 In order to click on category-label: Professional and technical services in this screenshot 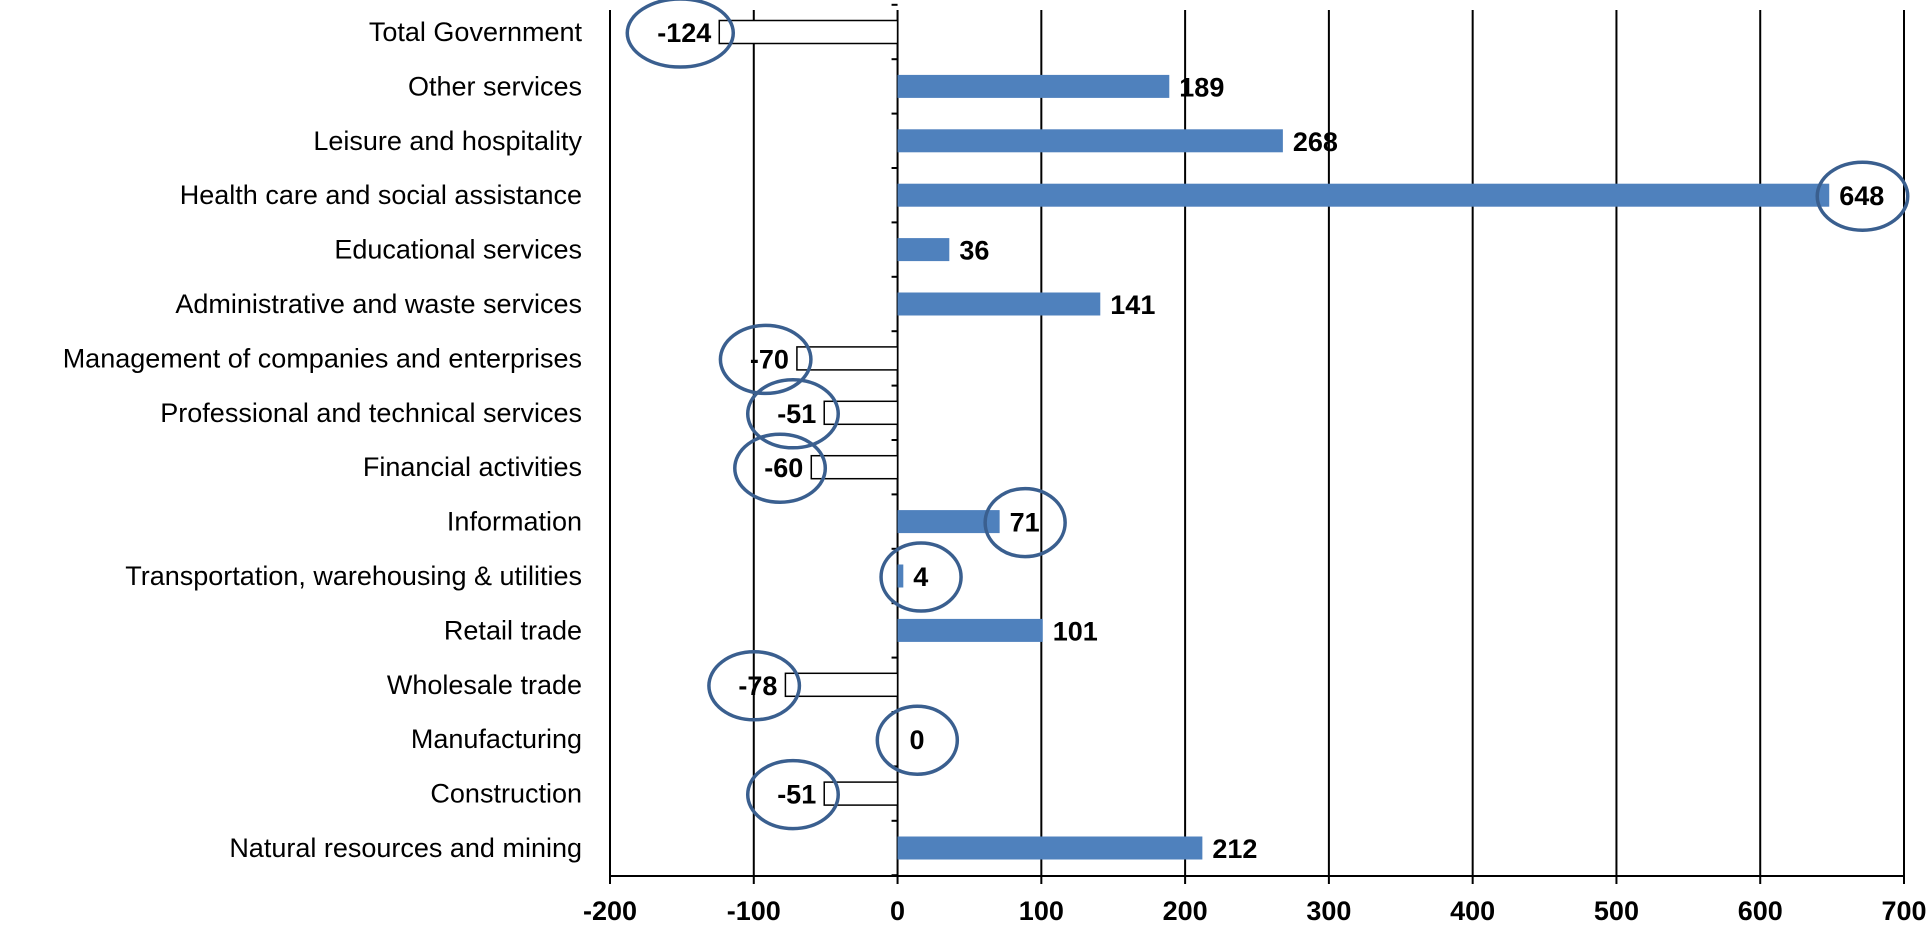, I will do `click(371, 413)`.